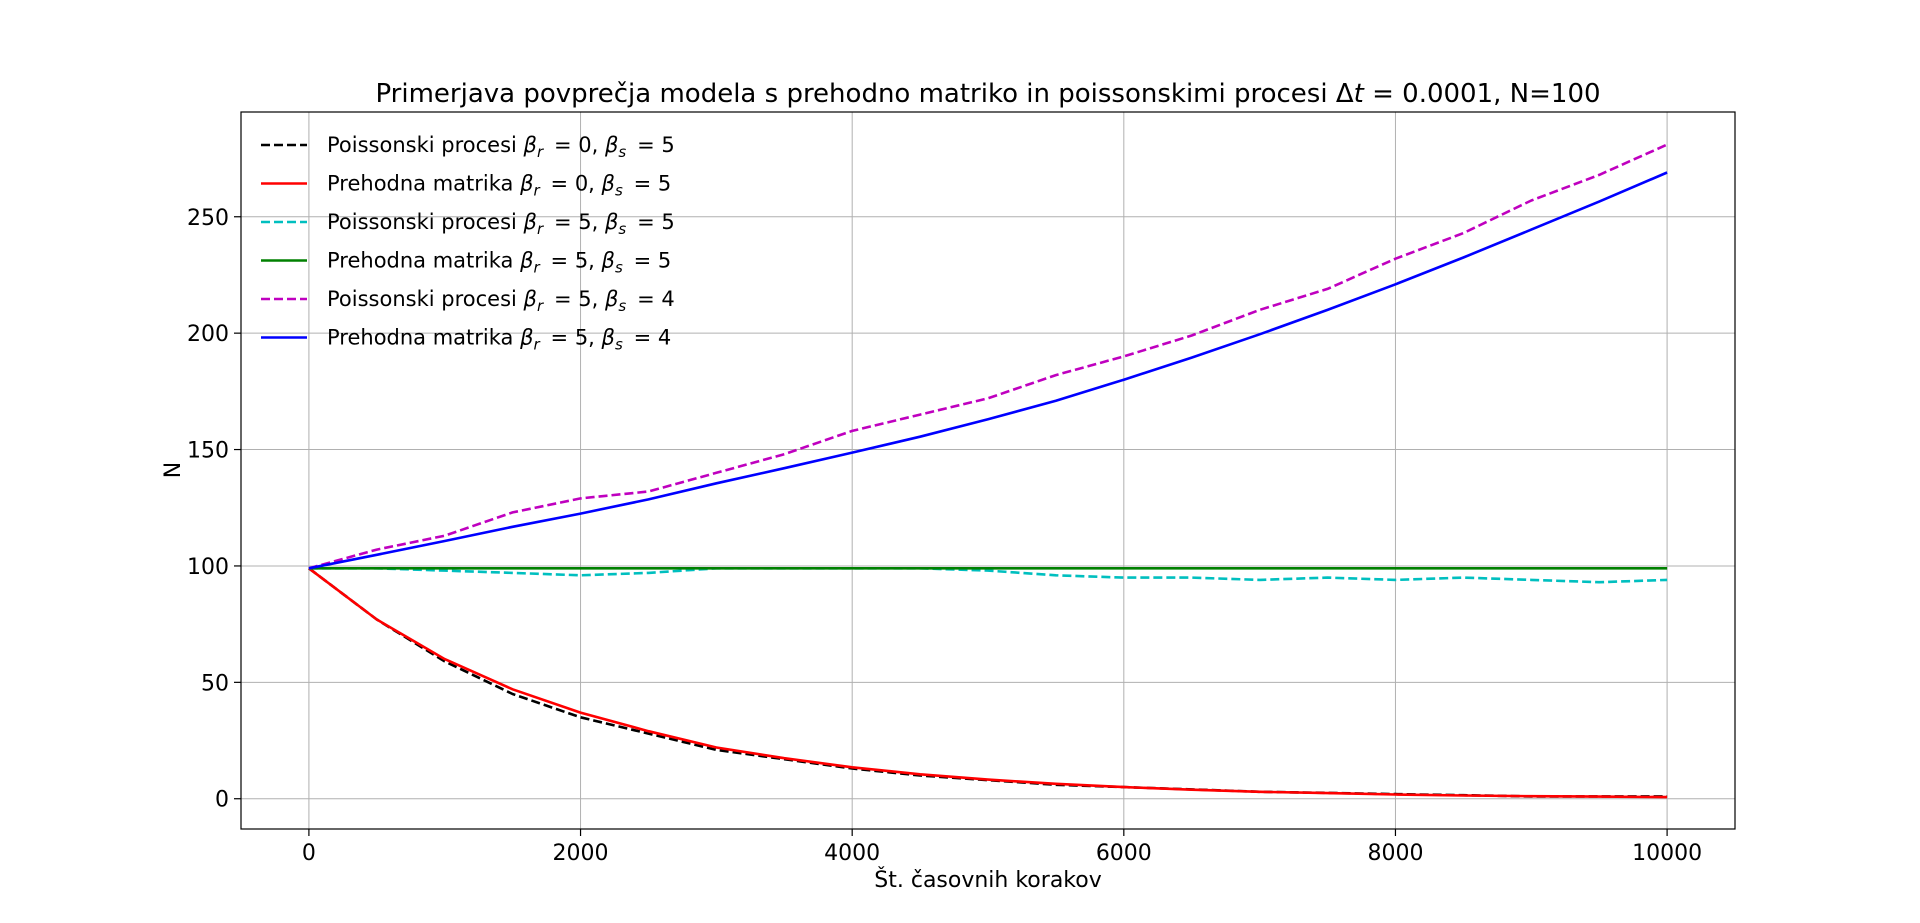 The image size is (1920, 923). Describe the element at coordinates (309, 853) in the screenshot. I see `x-tick-label: 0` at that location.